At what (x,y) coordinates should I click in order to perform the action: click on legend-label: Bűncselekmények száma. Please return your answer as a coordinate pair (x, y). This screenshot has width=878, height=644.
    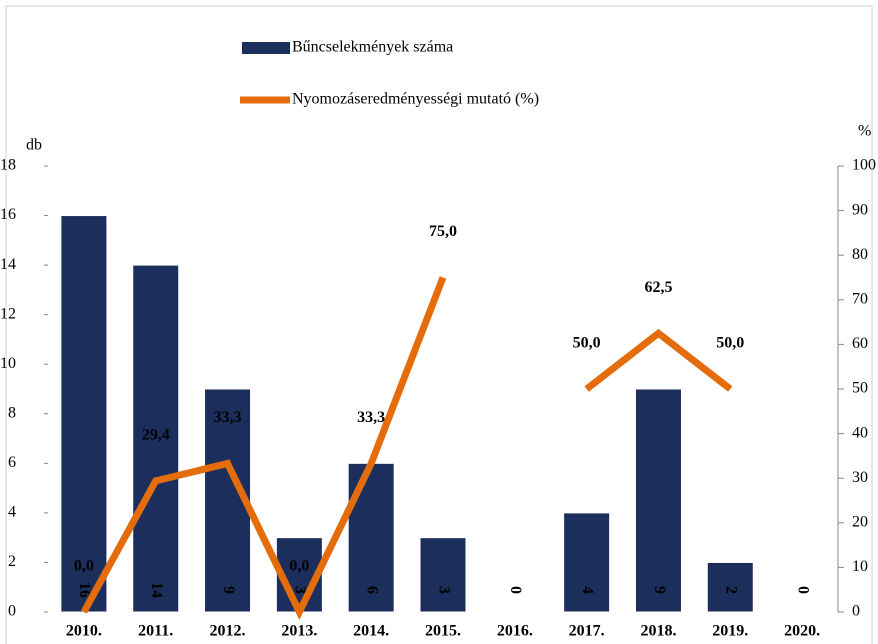
    Looking at the image, I should click on (372, 47).